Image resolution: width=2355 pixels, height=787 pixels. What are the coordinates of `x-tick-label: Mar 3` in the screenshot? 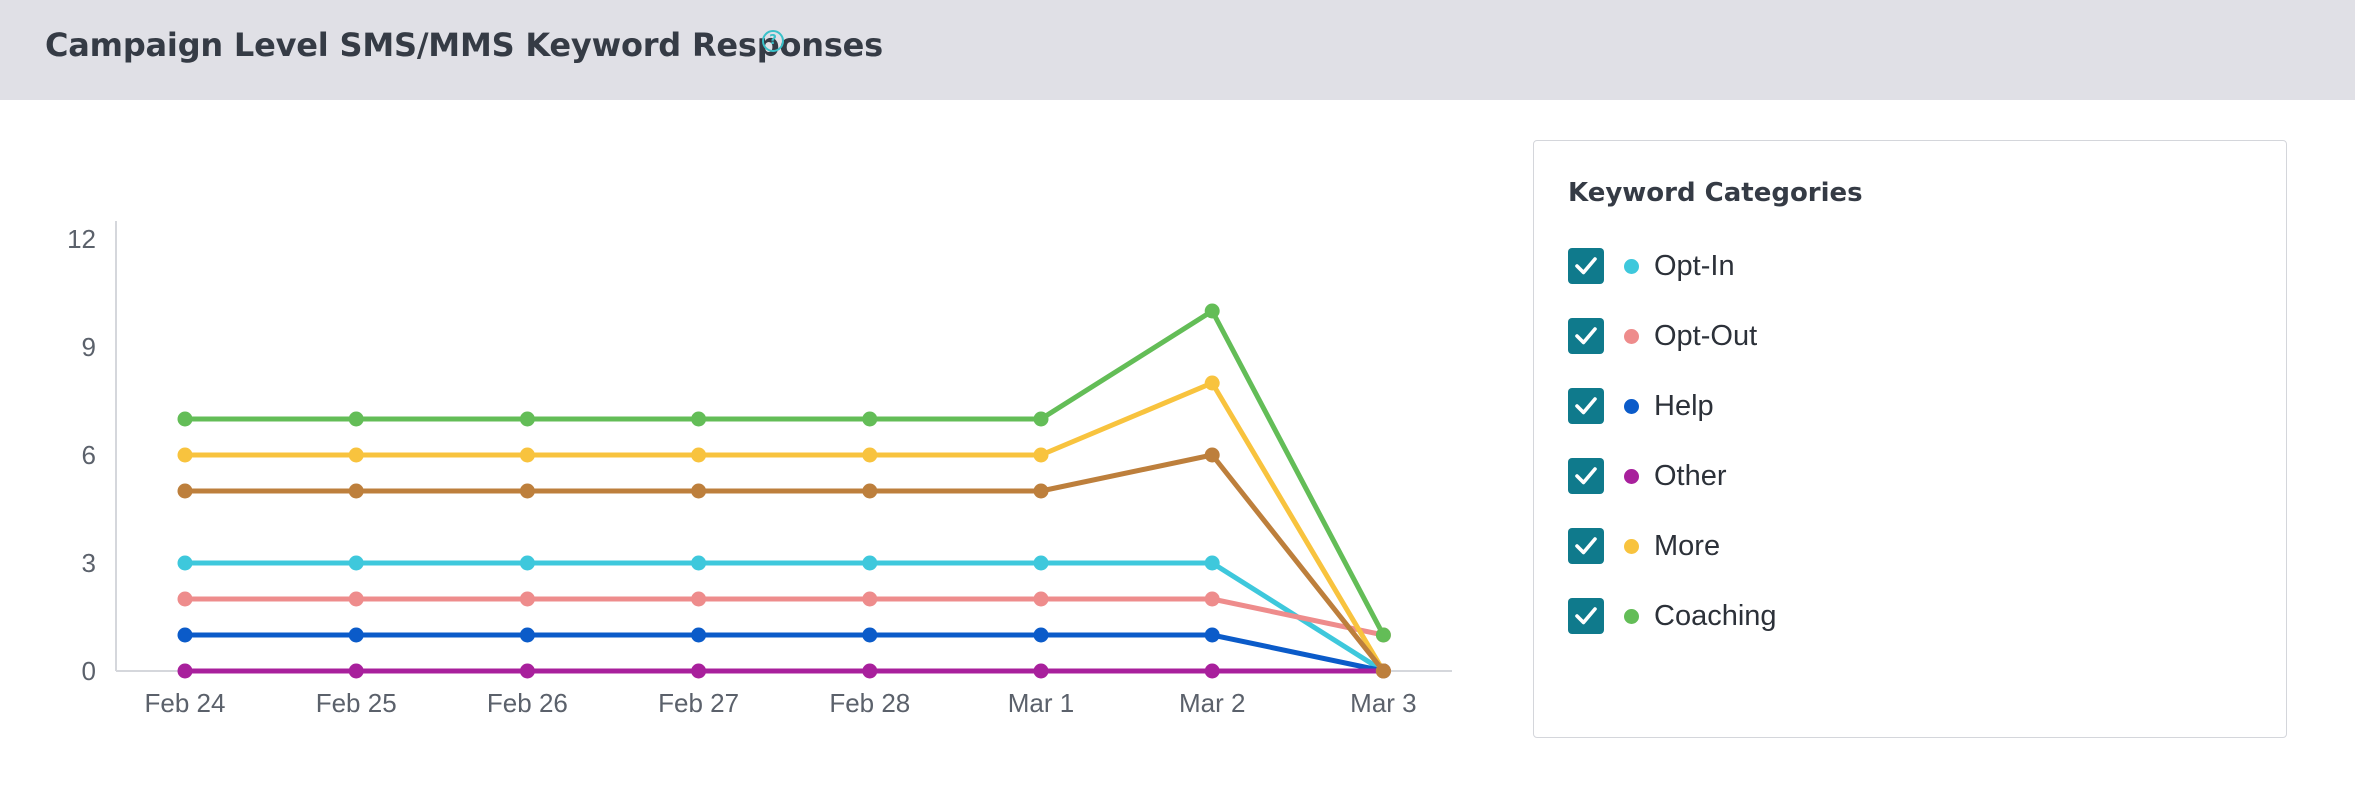 It's located at (1383, 703).